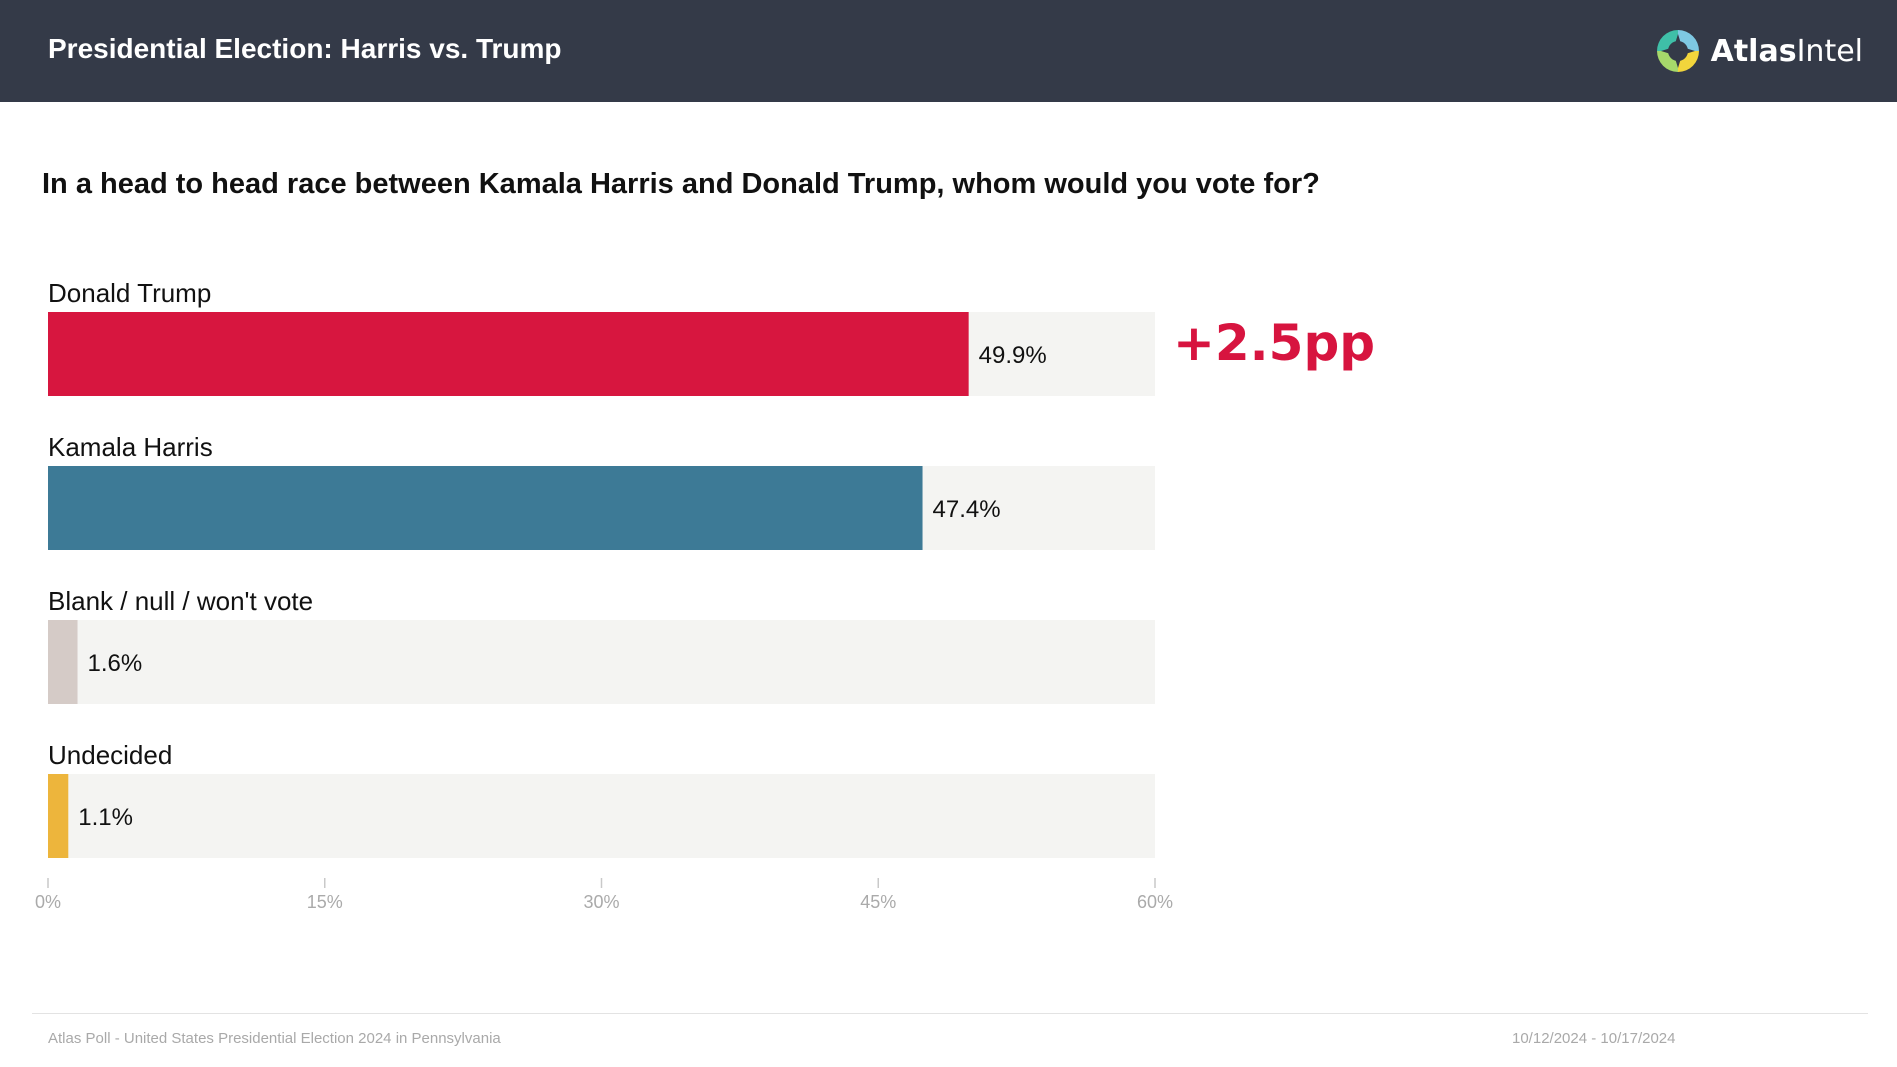  Describe the element at coordinates (110, 755) in the screenshot. I see `category-label: Undecided` at that location.